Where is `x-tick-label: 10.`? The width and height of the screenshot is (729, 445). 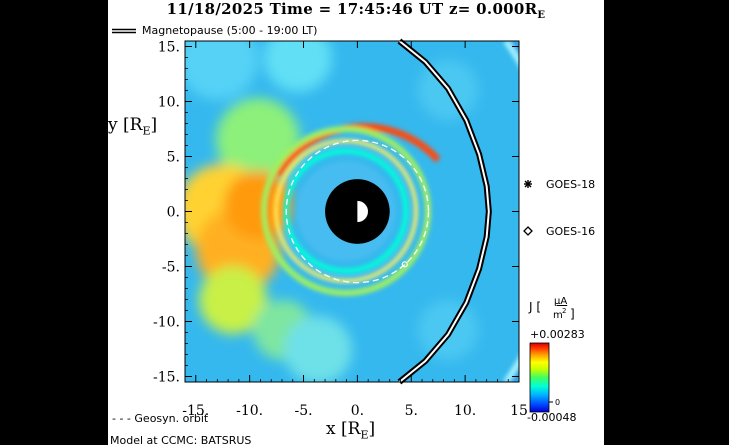 x-tick-label: 10. is located at coordinates (465, 411).